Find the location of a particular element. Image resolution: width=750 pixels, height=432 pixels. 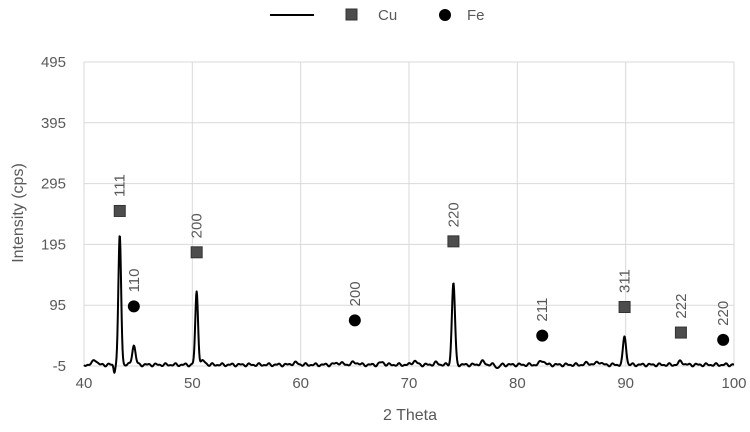

legend-cu-label: Cu is located at coordinates (387, 15).